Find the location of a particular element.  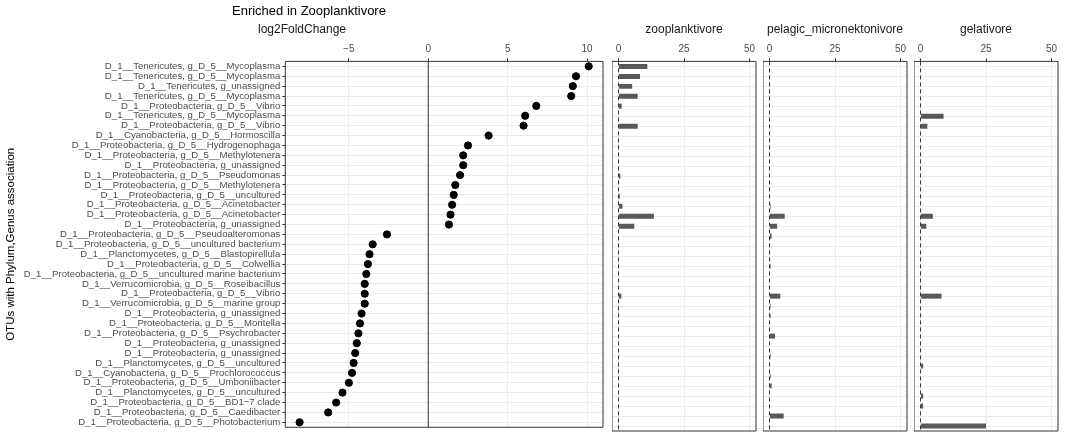

x-tick-label: 10 is located at coordinates (587, 49).